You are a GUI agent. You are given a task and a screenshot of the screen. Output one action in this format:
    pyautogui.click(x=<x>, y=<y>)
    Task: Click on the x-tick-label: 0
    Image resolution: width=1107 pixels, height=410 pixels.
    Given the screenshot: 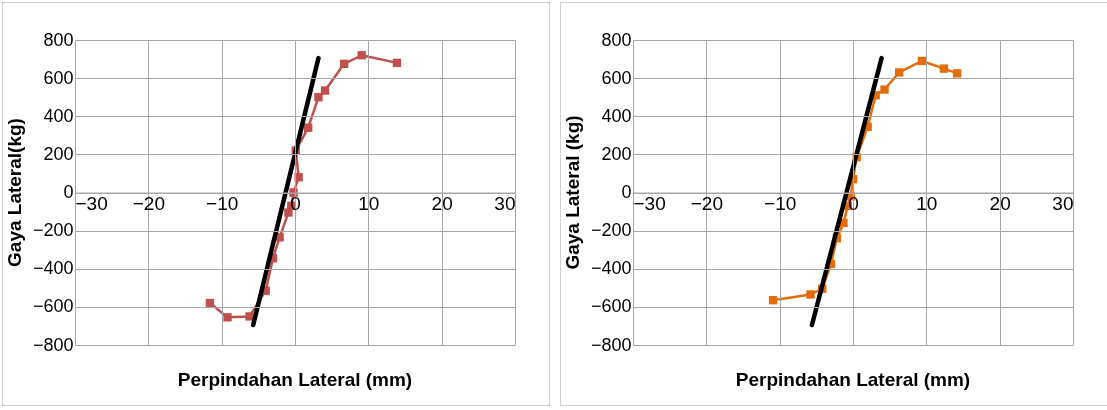 What is the action you would take?
    pyautogui.click(x=295, y=203)
    